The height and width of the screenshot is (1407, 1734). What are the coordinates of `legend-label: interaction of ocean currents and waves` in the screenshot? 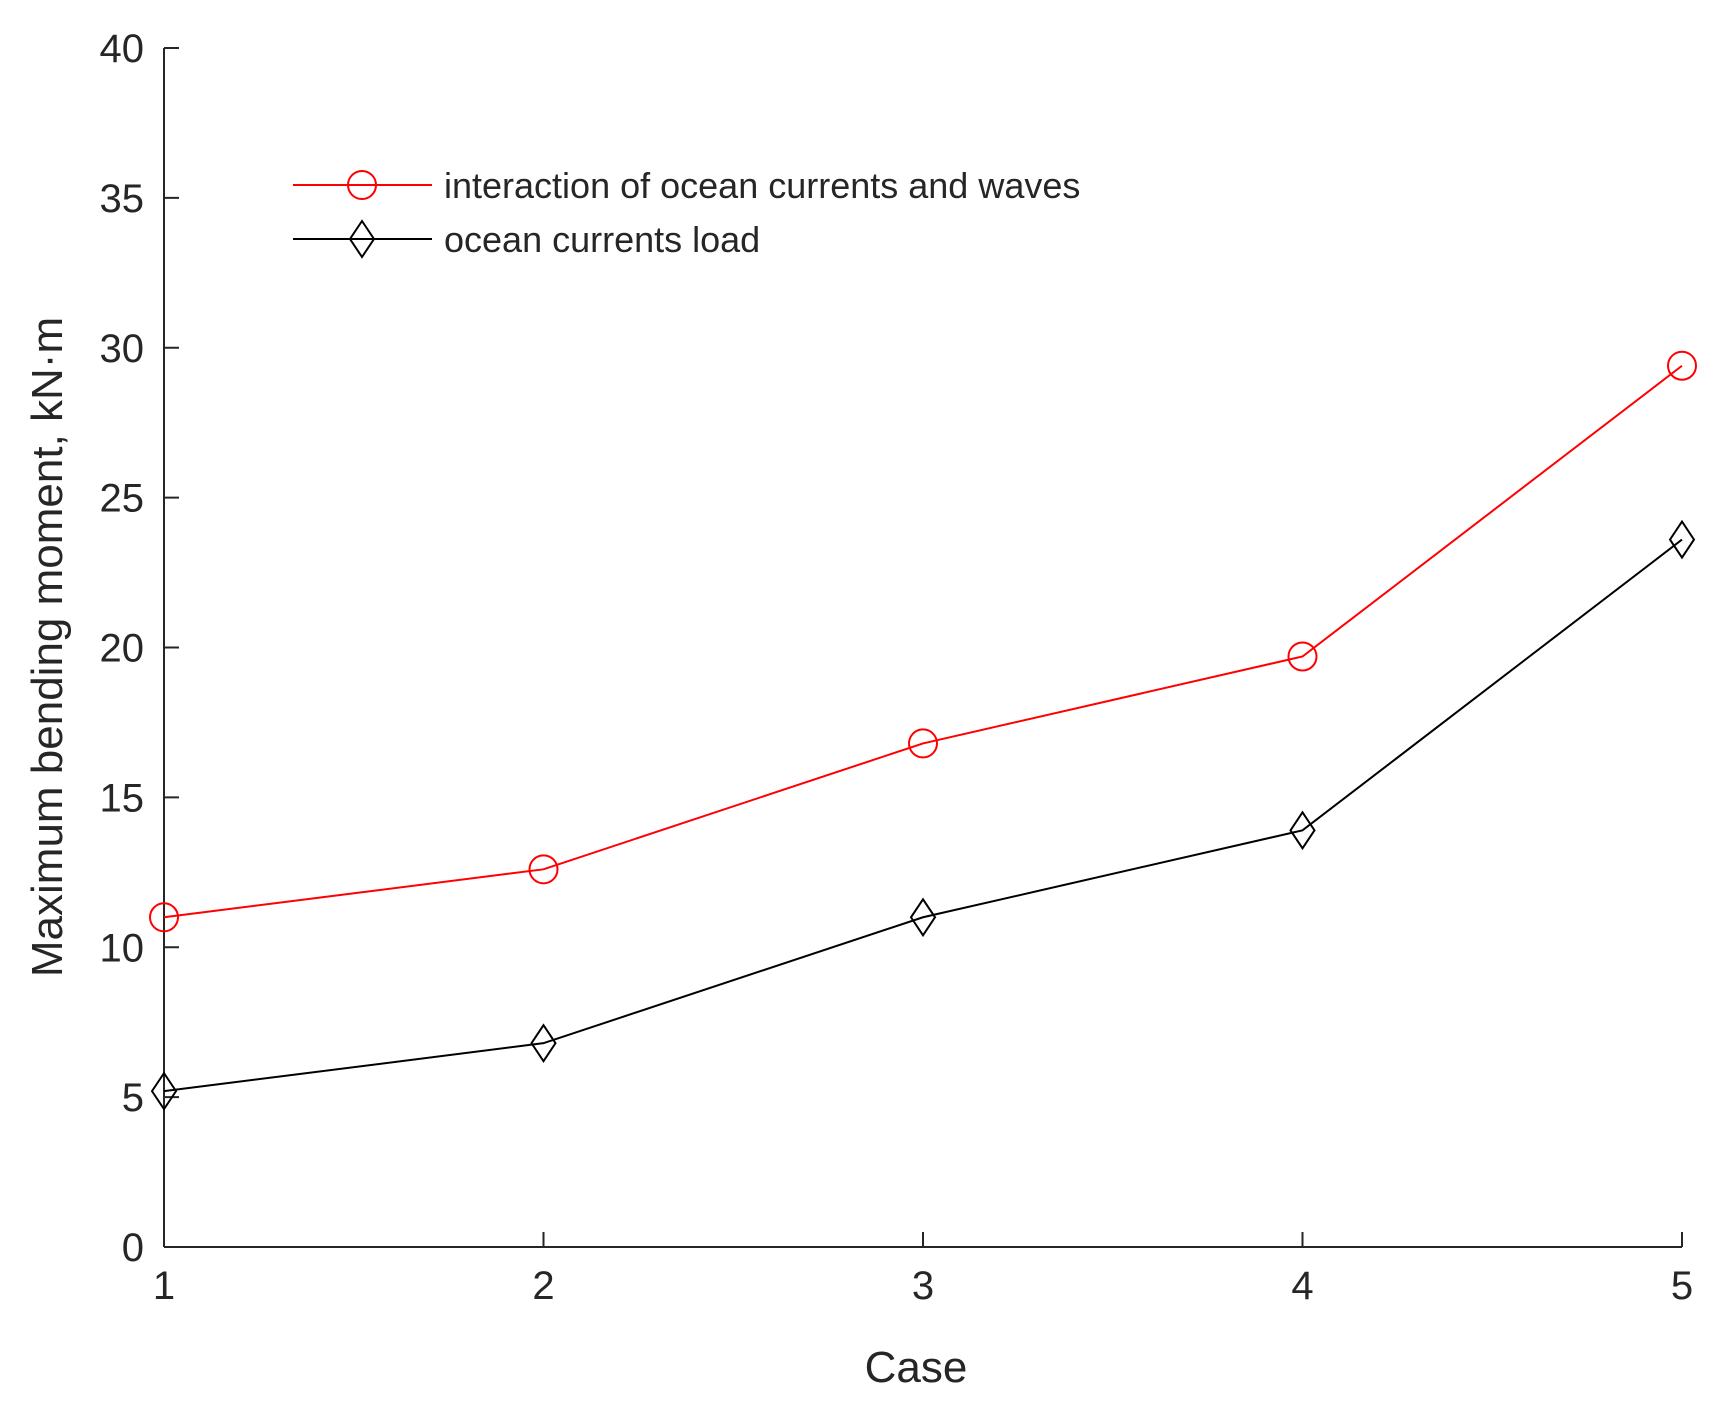 It's located at (762, 185).